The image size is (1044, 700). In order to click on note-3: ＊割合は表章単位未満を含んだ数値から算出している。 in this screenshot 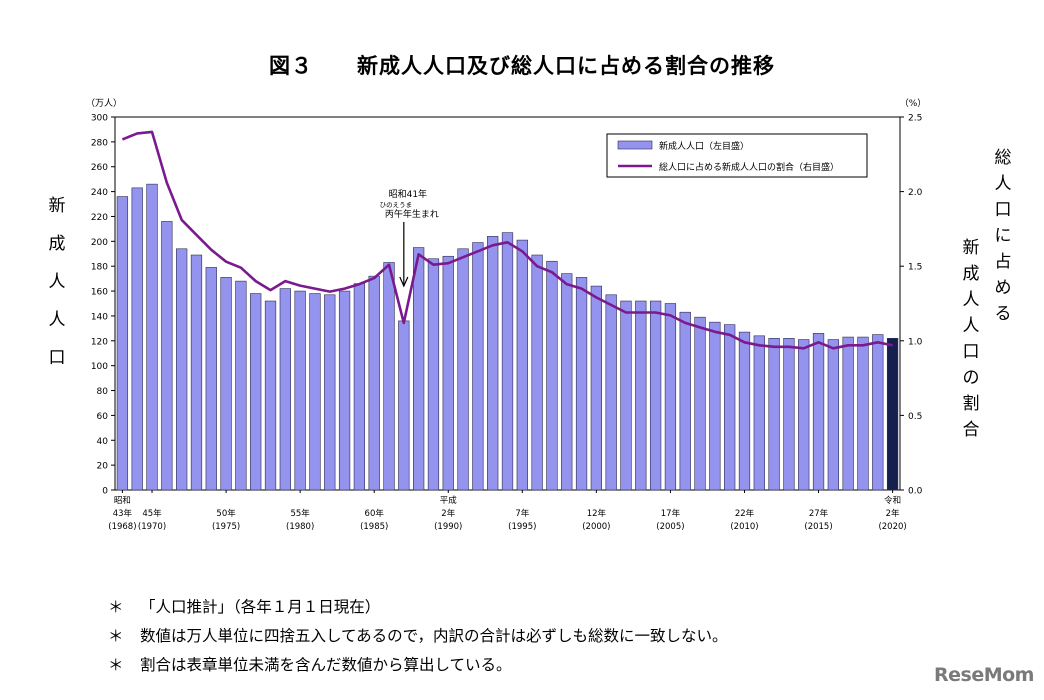, I will do `click(310, 665)`.